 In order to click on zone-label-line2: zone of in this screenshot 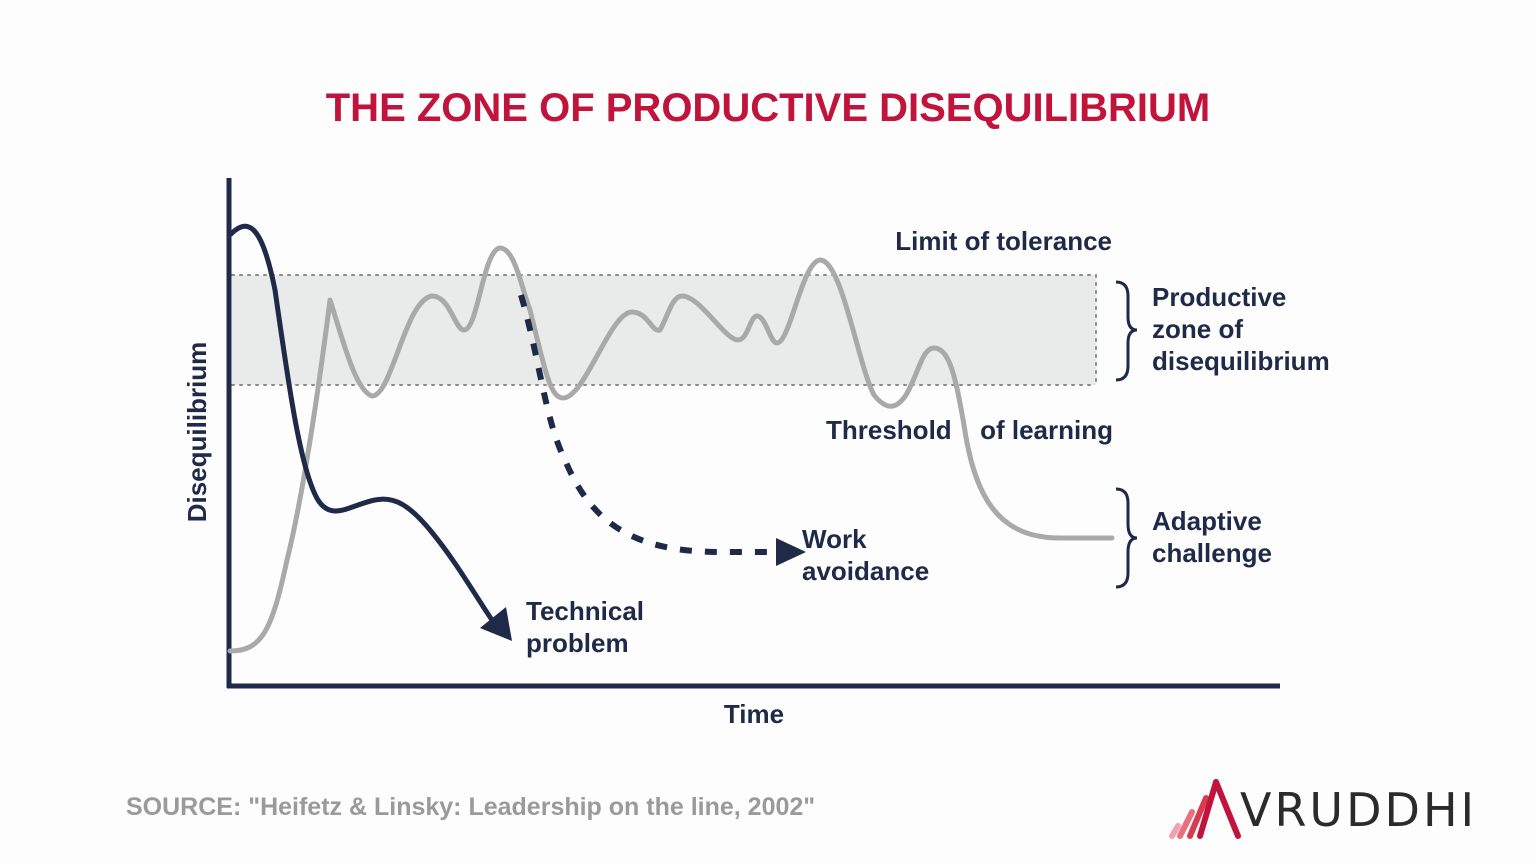, I will do `click(1197, 329)`.